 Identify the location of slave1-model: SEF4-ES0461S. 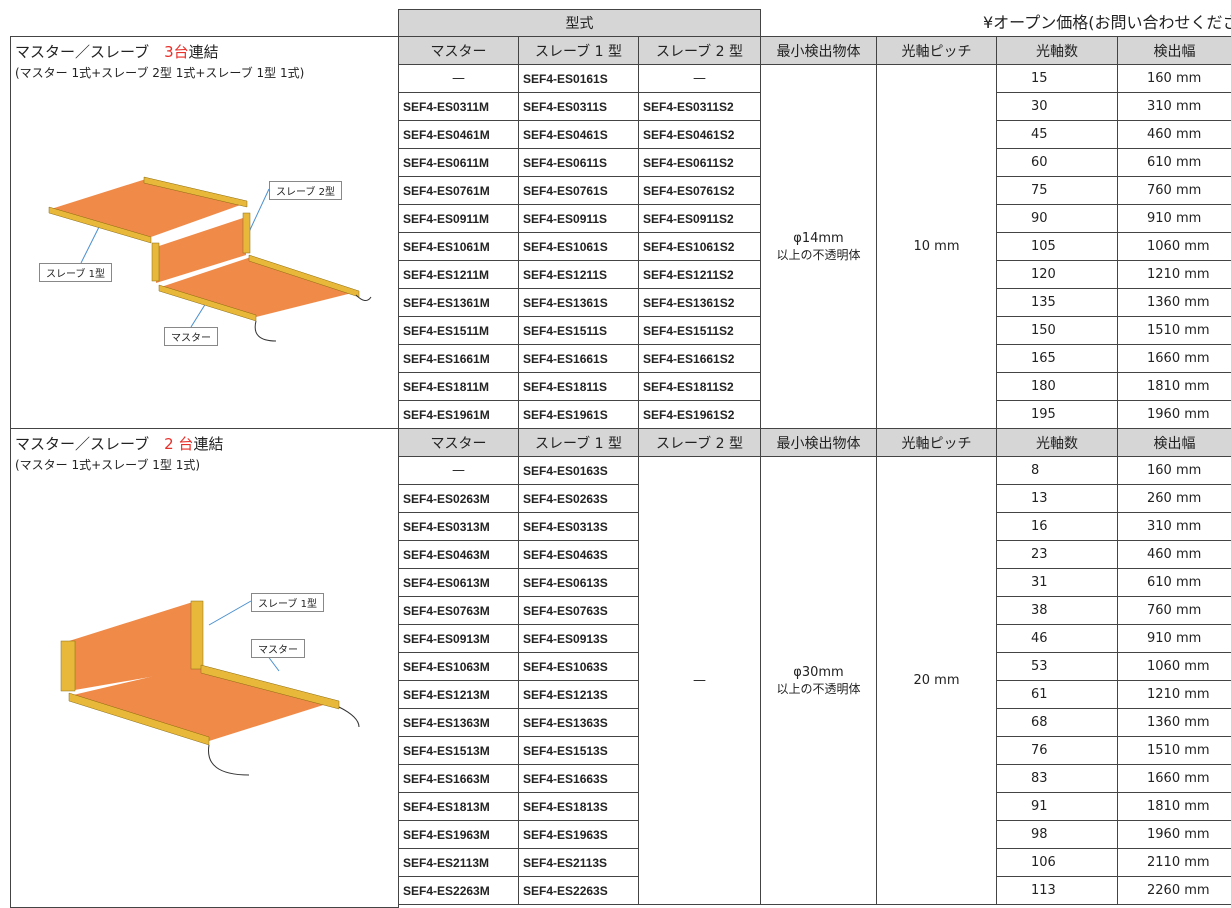
(578, 134).